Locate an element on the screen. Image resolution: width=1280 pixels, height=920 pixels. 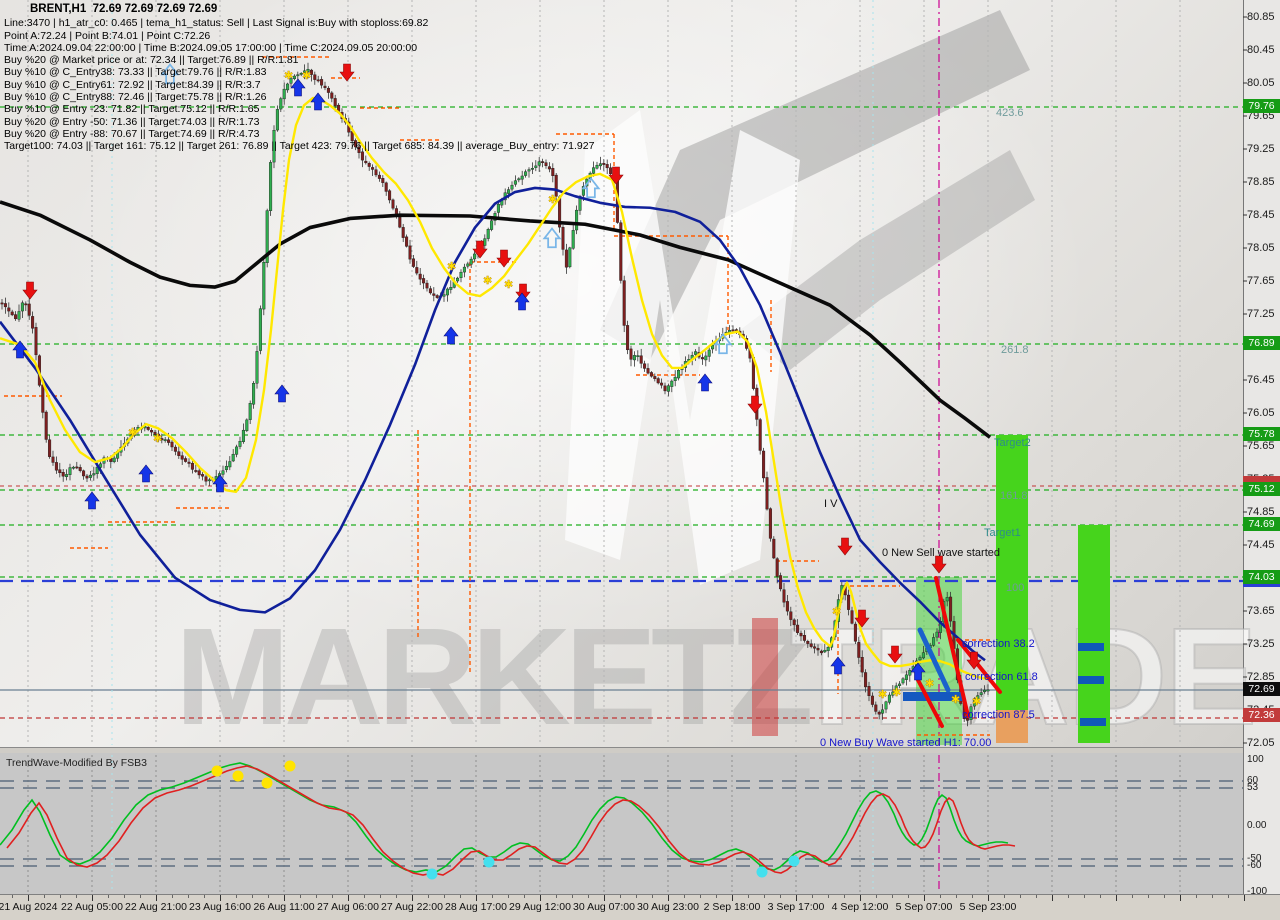
time-tick-label: 30 Aug 07:00 is located at coordinates (604, 907).